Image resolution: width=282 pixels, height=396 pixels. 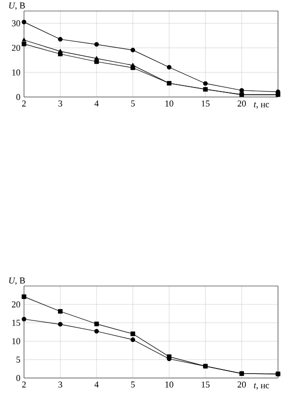 I want to click on y-tick-label: 15, so click(x=16, y=323).